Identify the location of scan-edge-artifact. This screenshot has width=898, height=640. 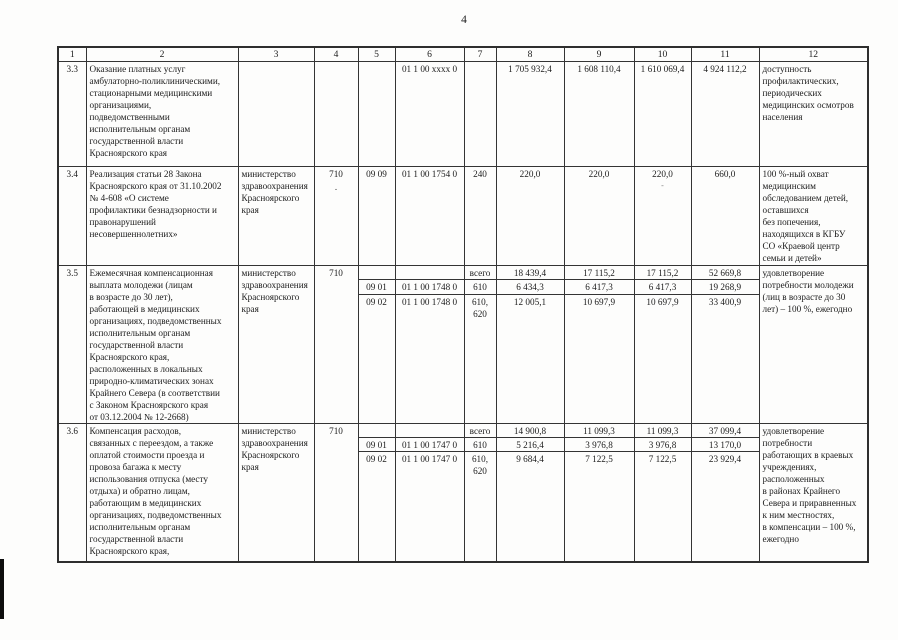
(2, 589).